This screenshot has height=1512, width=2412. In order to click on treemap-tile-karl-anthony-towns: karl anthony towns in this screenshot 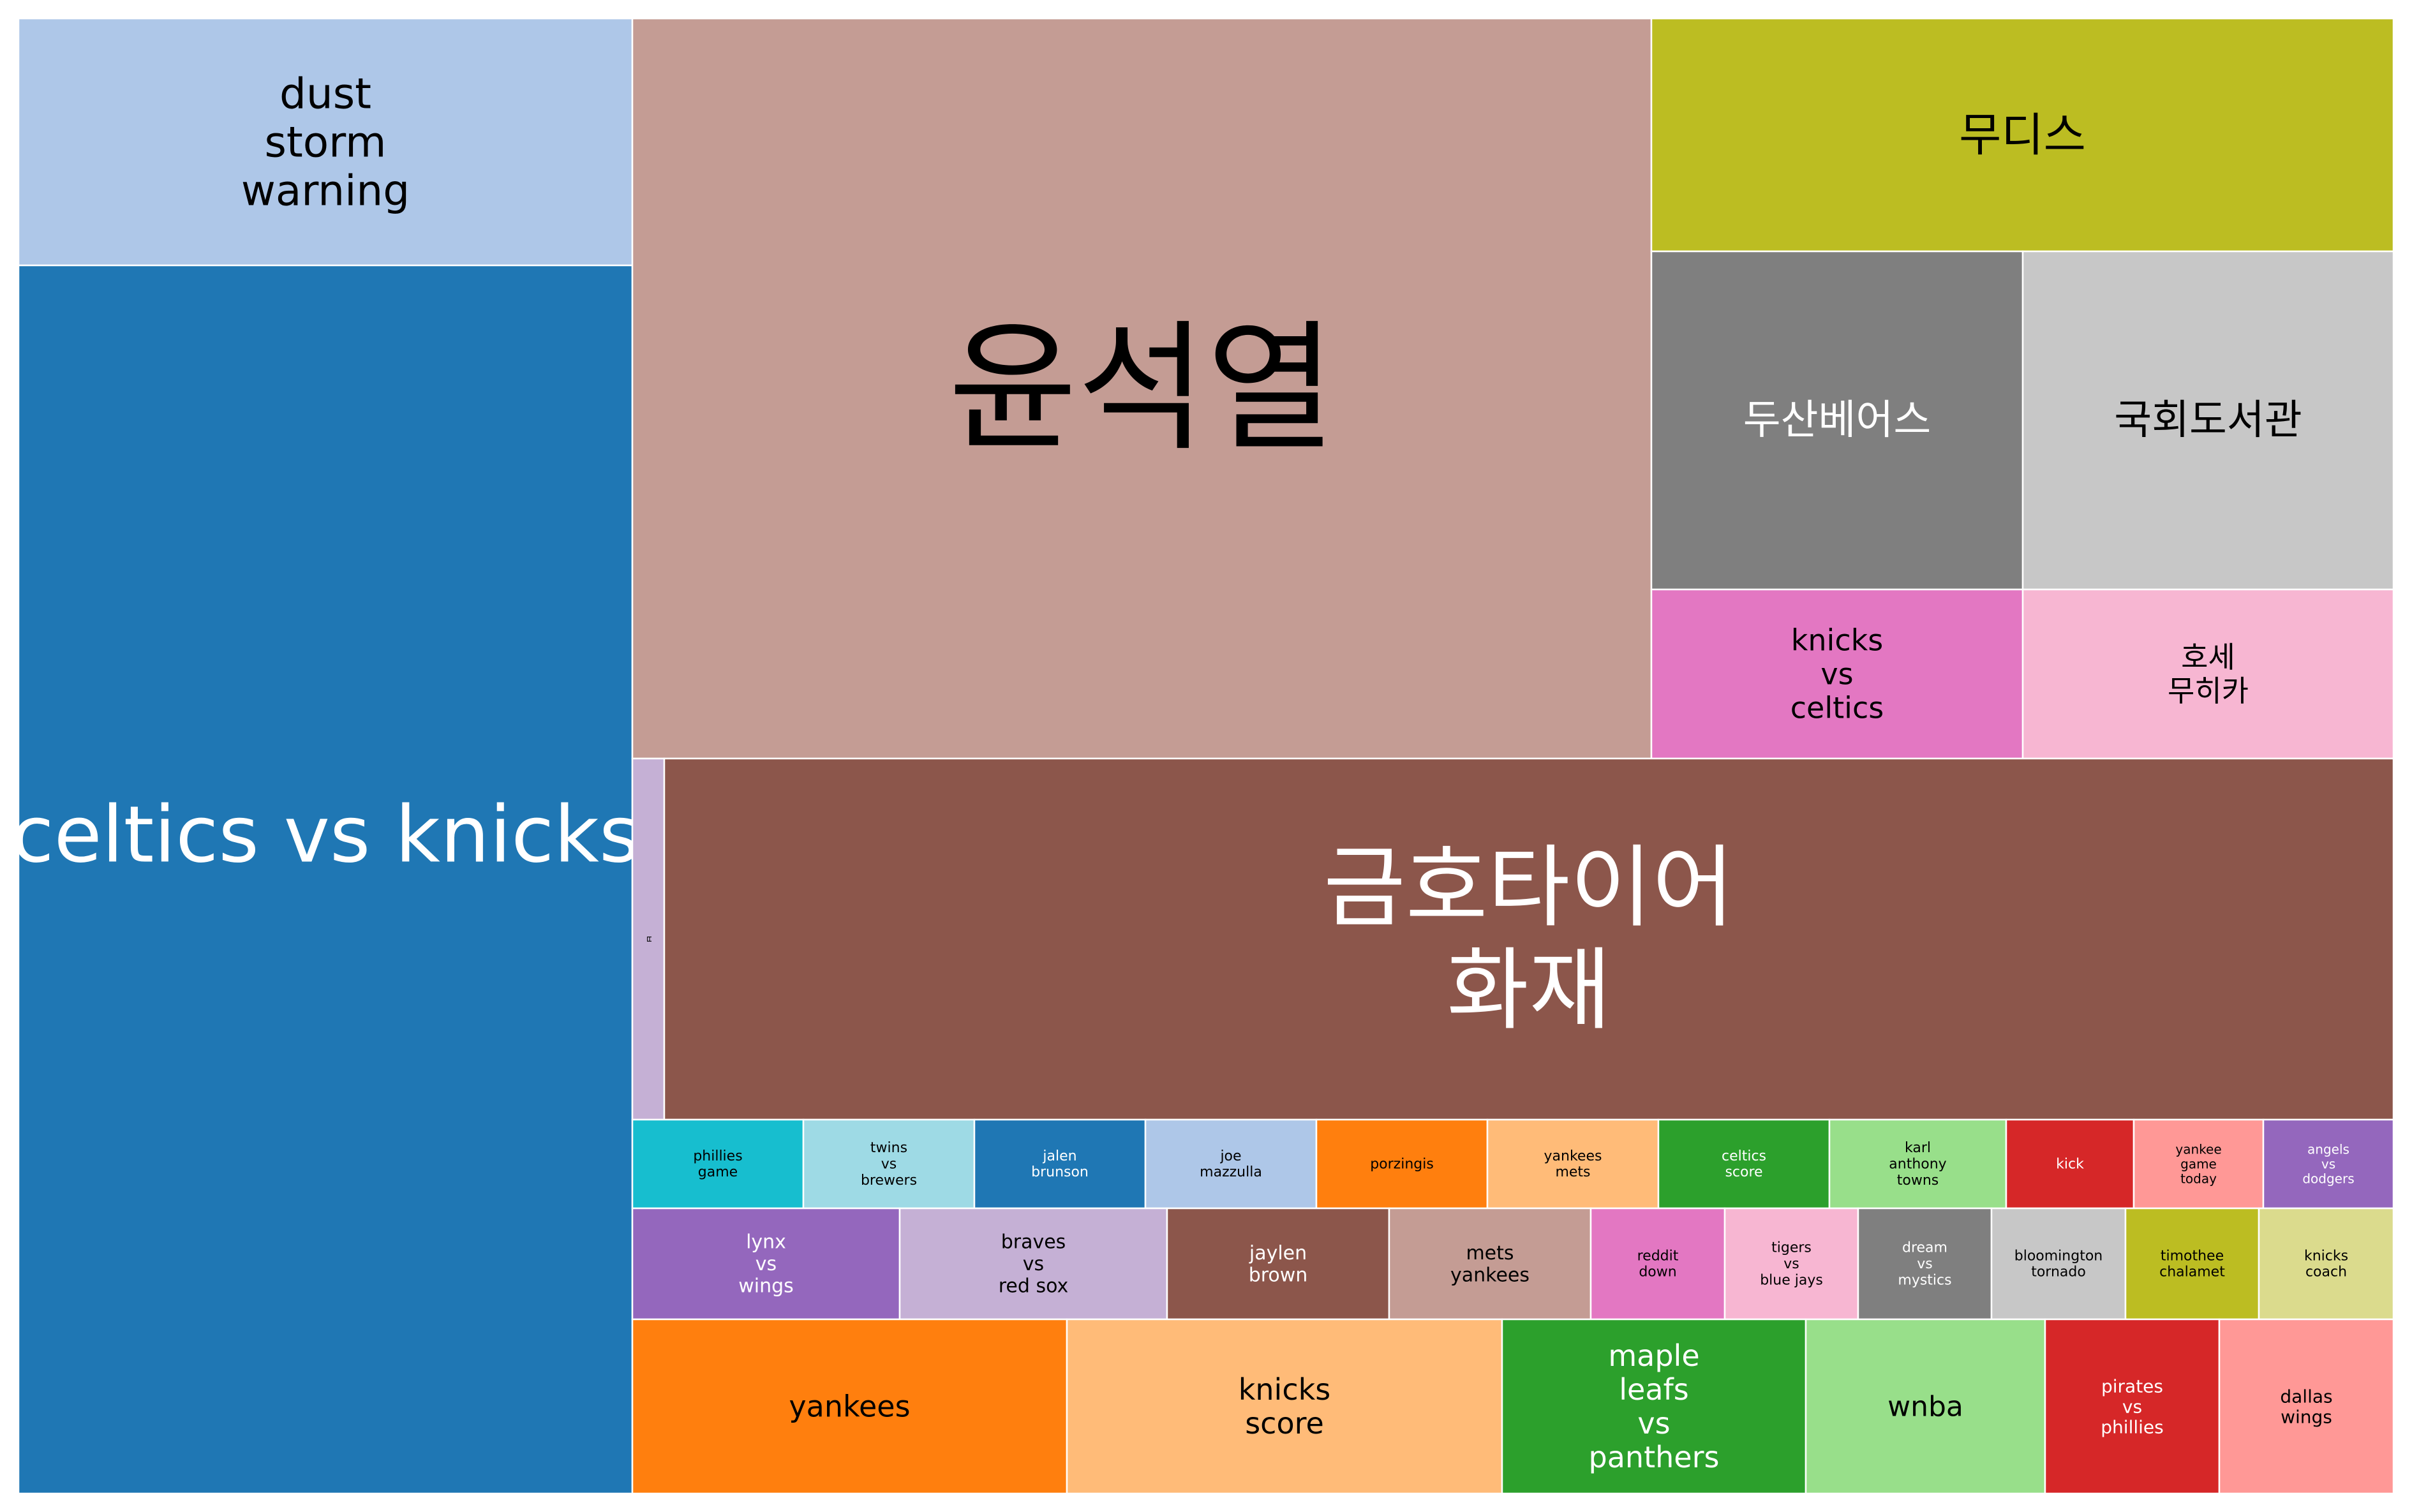, I will do `click(1917, 1164)`.